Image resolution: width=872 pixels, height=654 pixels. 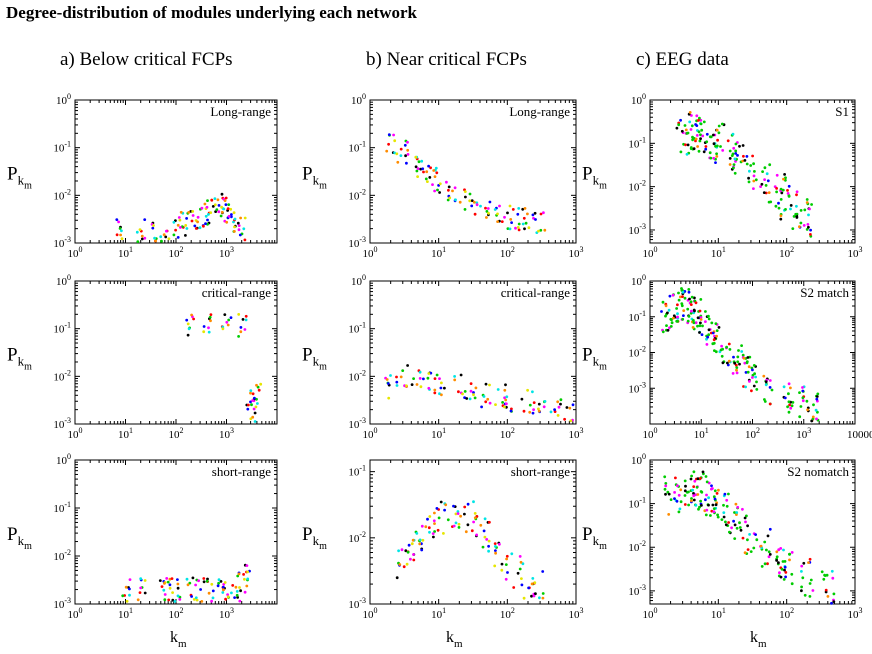 What do you see at coordinates (62, 507) in the screenshot?
I see `y-tick-label: 10⁻¹` at bounding box center [62, 507].